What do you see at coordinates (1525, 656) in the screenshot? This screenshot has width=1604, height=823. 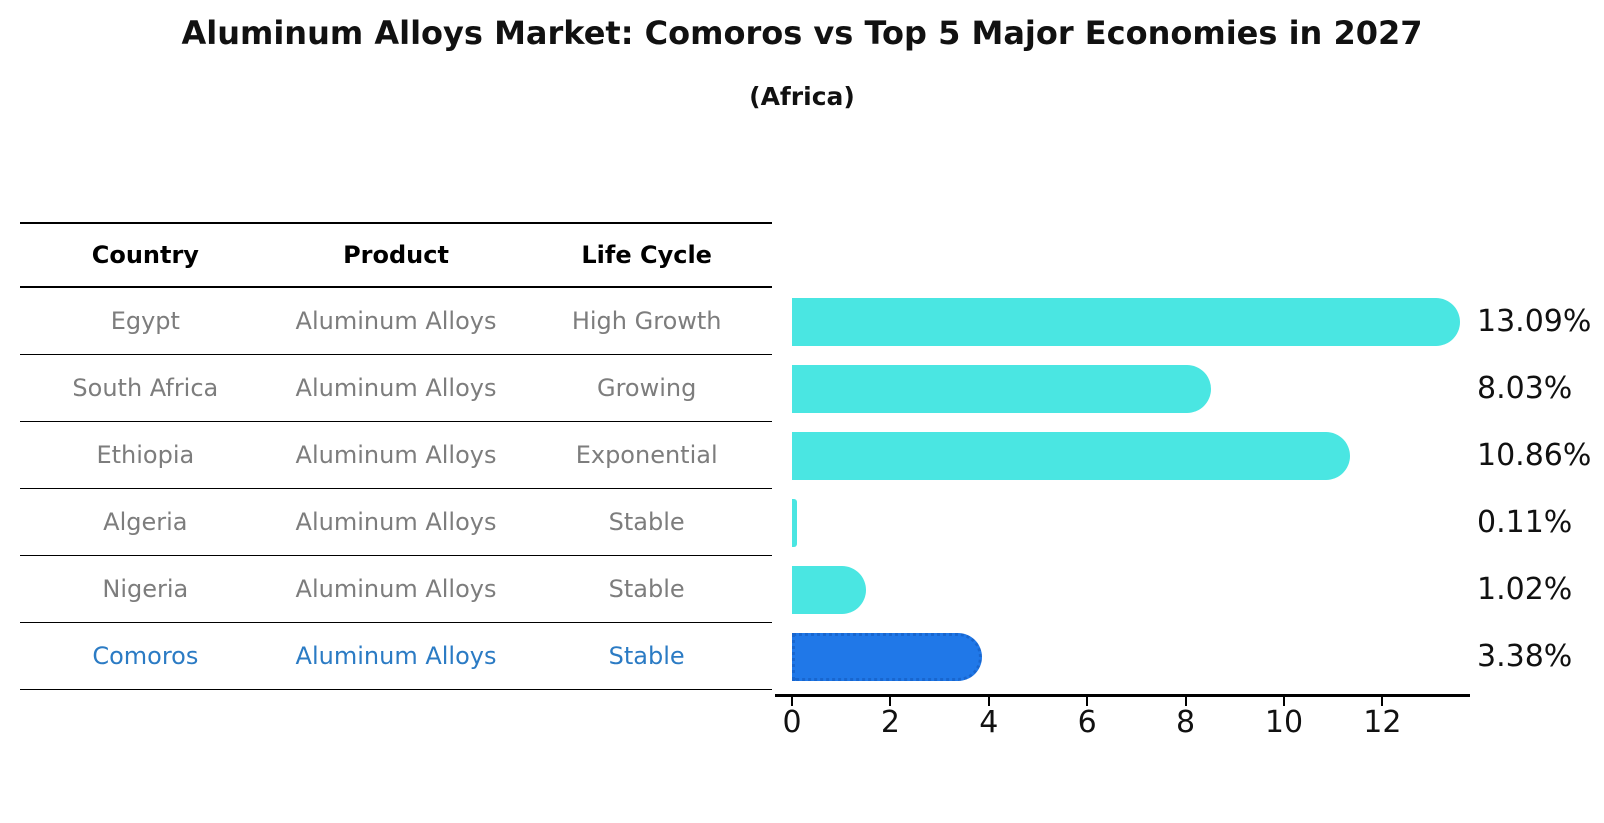 I see `value-label-comoros: 3.38%` at bounding box center [1525, 656].